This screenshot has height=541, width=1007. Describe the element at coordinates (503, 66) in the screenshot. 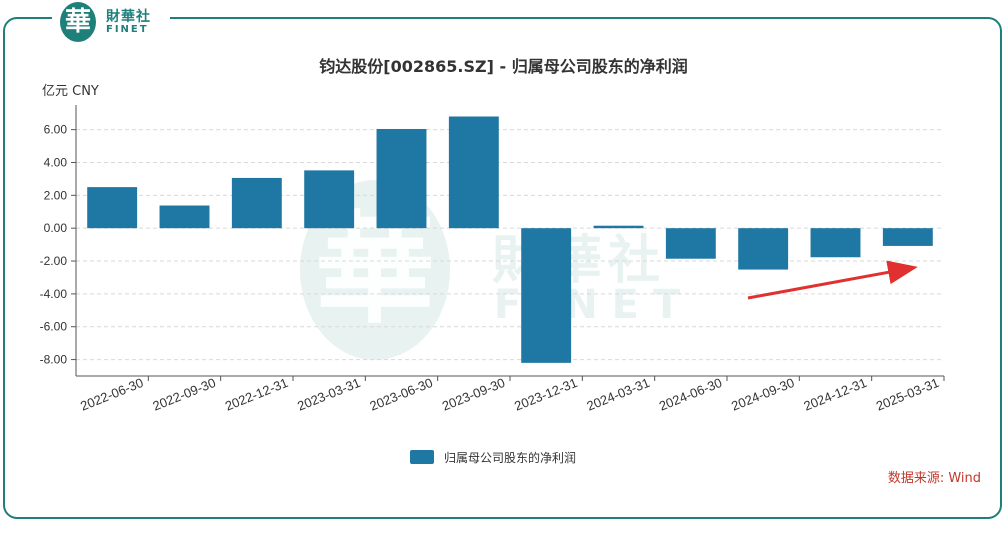

I see `chart-title: 钧达股份[002865.SZ] - 归属母公司股东的净利润` at that location.